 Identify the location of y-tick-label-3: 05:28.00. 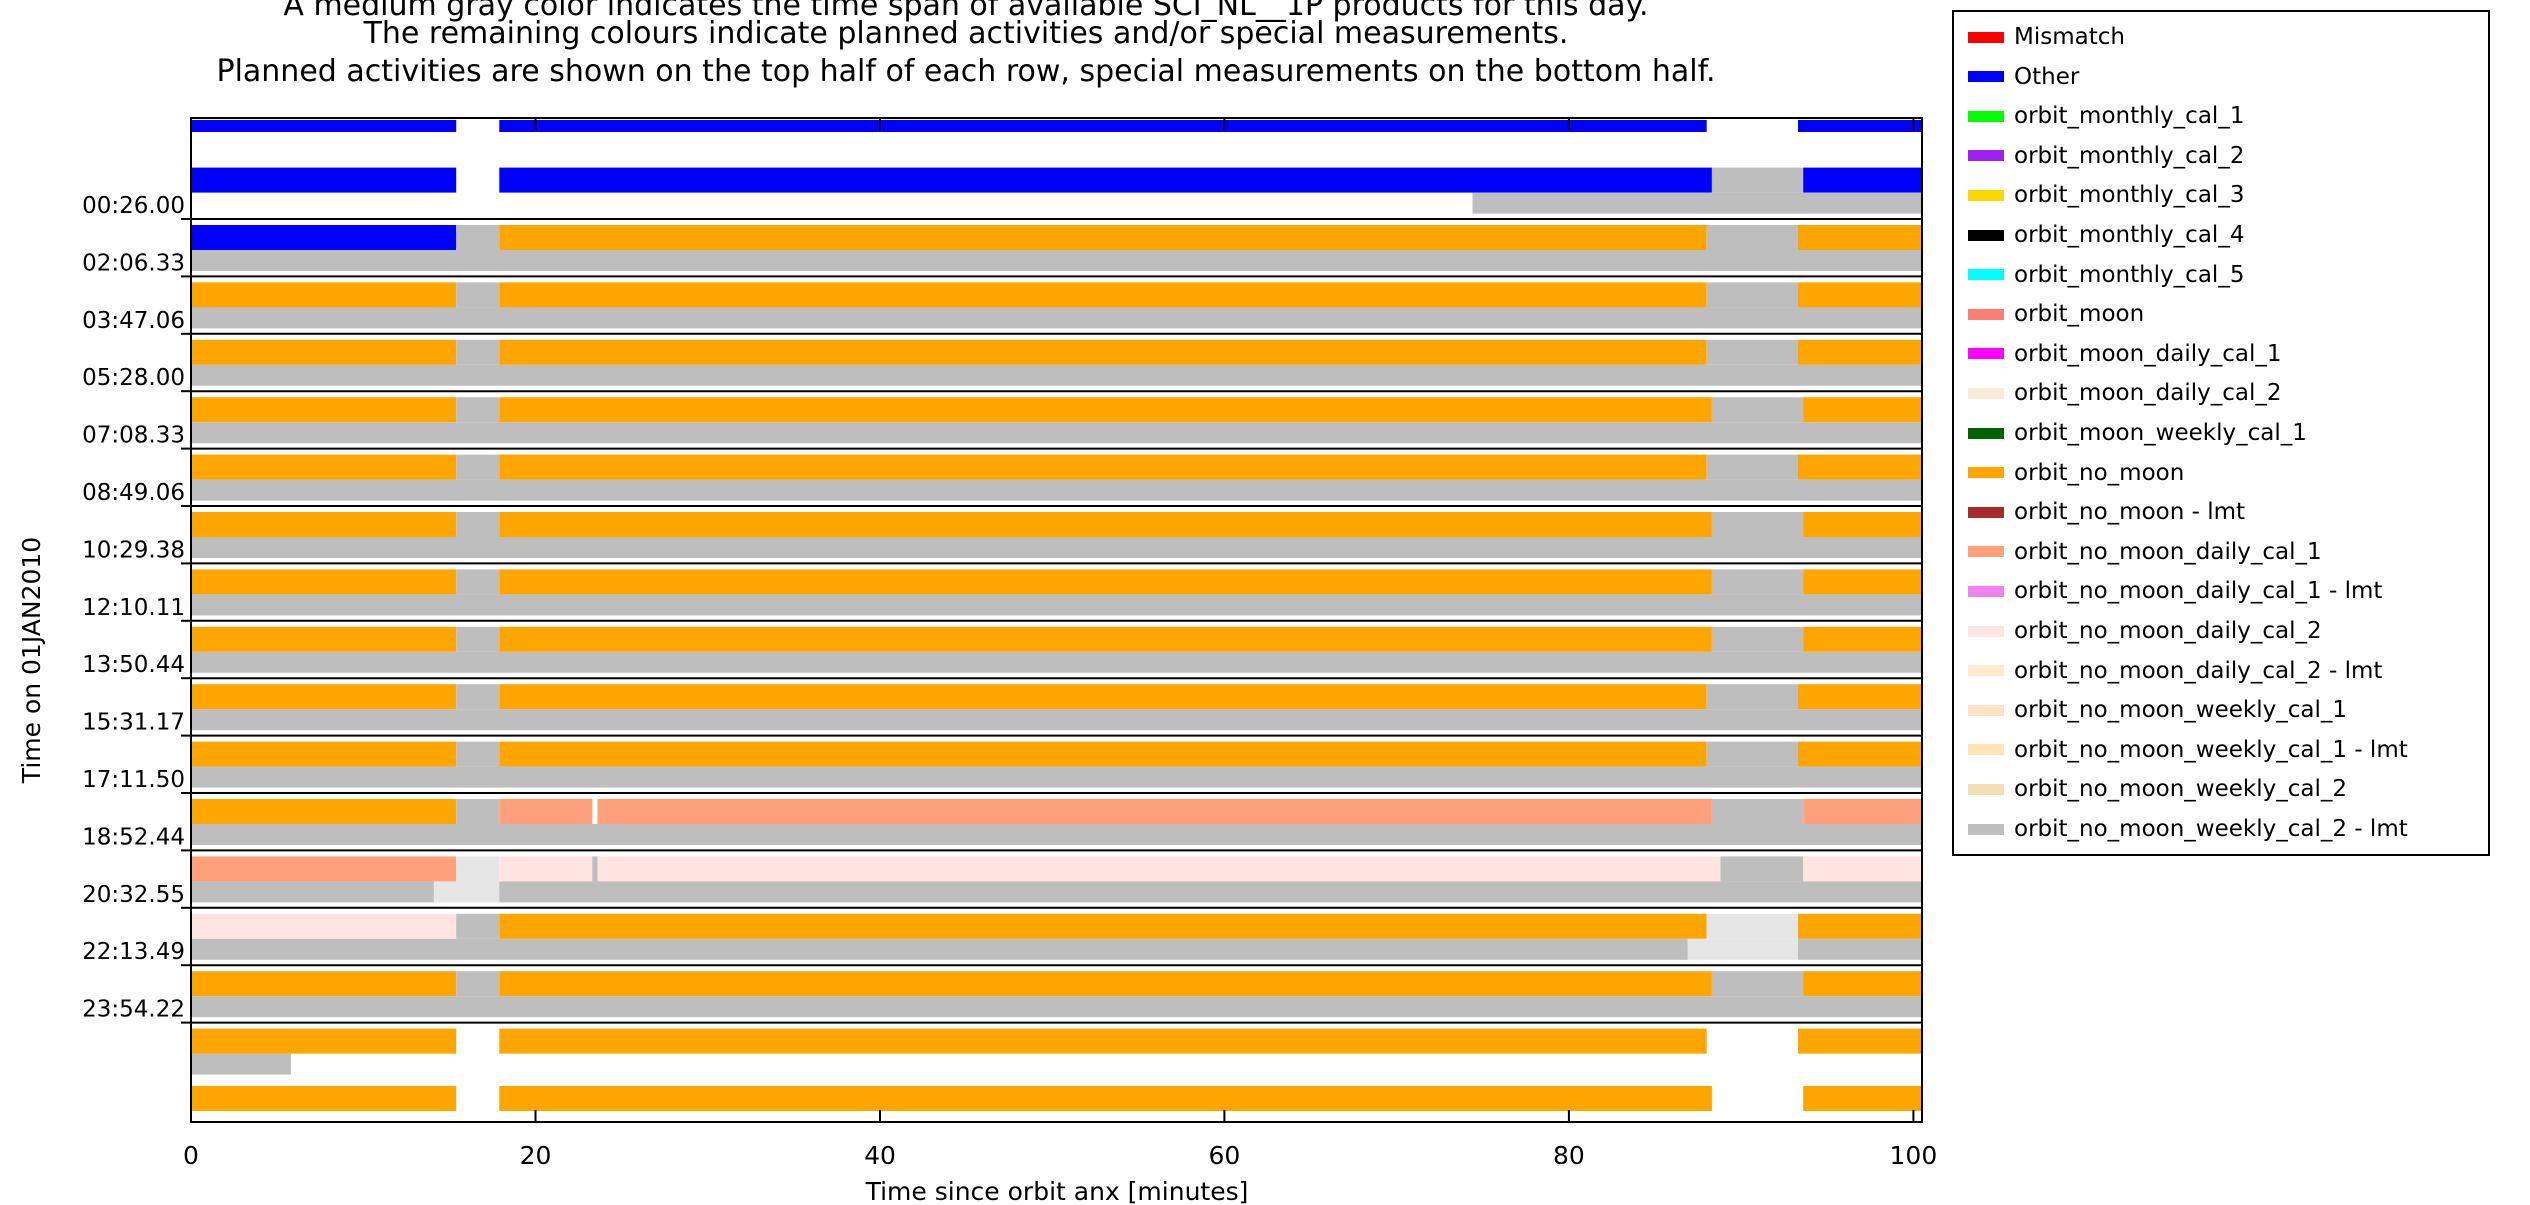
(133, 378).